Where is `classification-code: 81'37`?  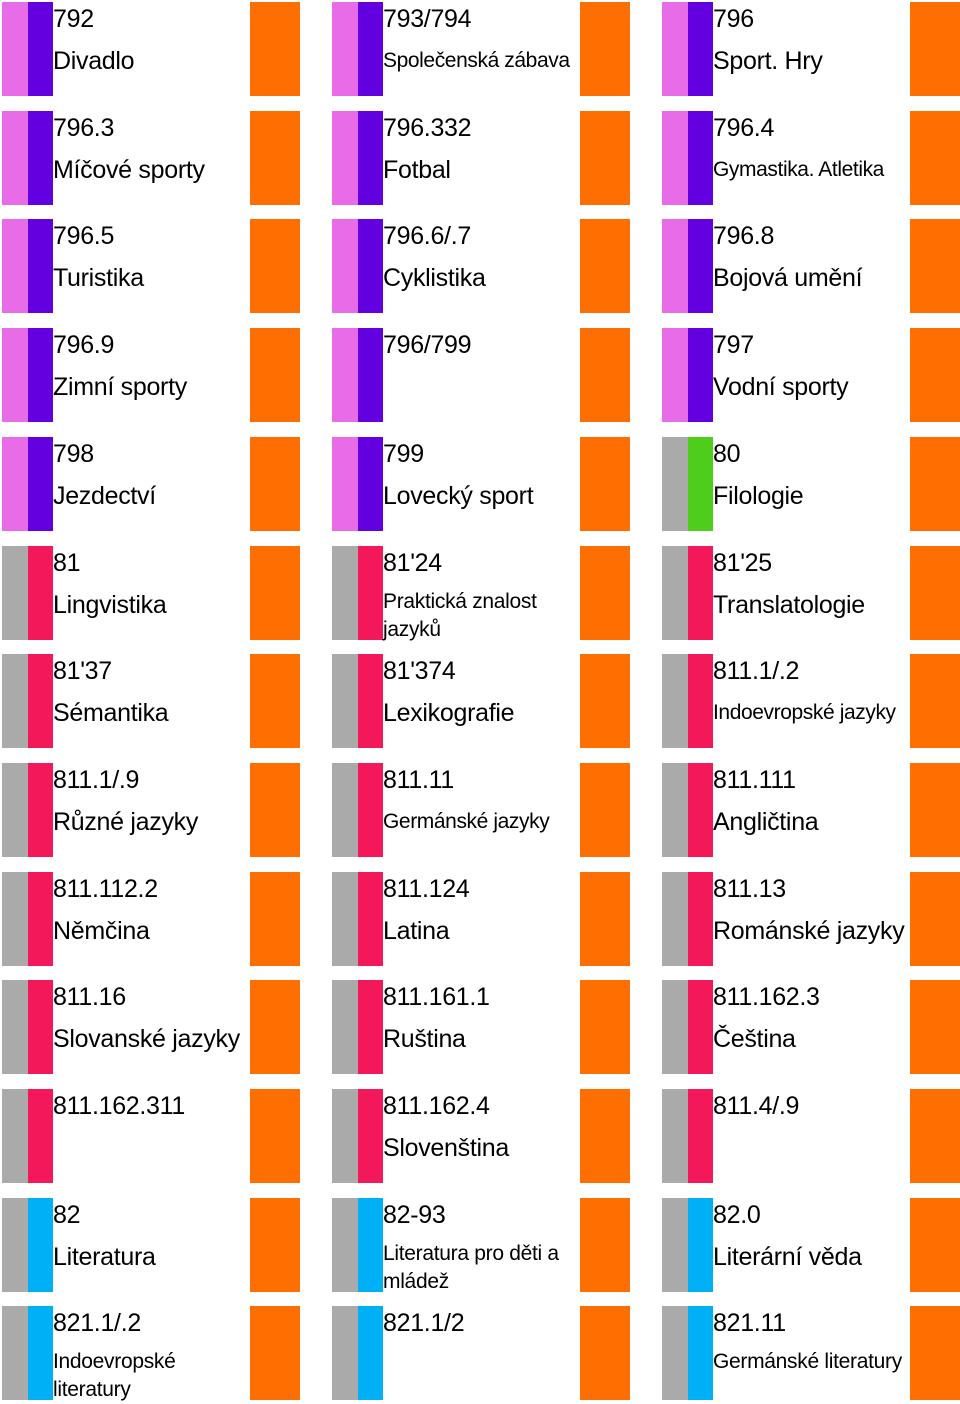
classification-code: 81'37 is located at coordinates (82, 671).